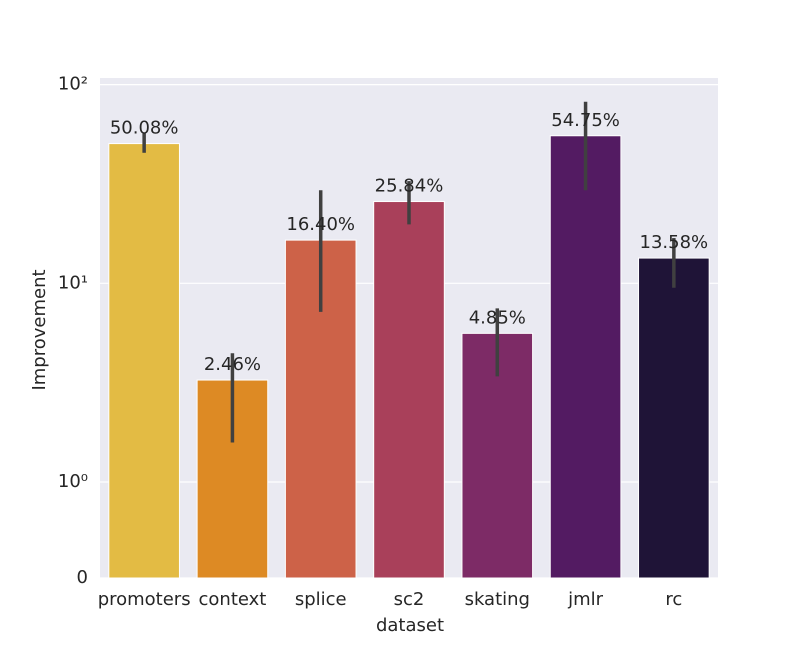 This screenshot has height=650, width=800. What do you see at coordinates (73, 84) in the screenshot?
I see `y-tick-label: 10²` at bounding box center [73, 84].